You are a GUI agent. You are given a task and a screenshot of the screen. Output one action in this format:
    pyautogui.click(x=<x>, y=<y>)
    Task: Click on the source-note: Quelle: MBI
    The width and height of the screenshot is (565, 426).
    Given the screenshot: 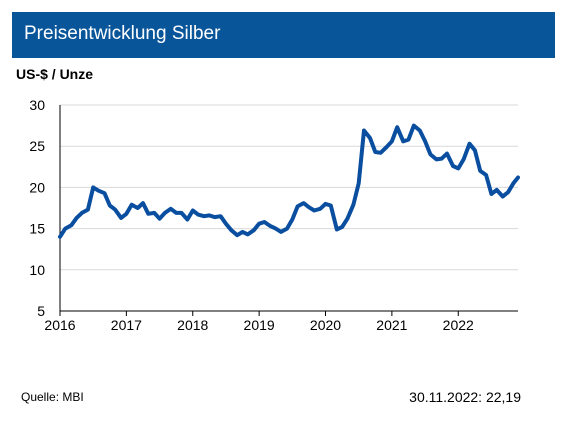 What is the action you would take?
    pyautogui.click(x=52, y=397)
    